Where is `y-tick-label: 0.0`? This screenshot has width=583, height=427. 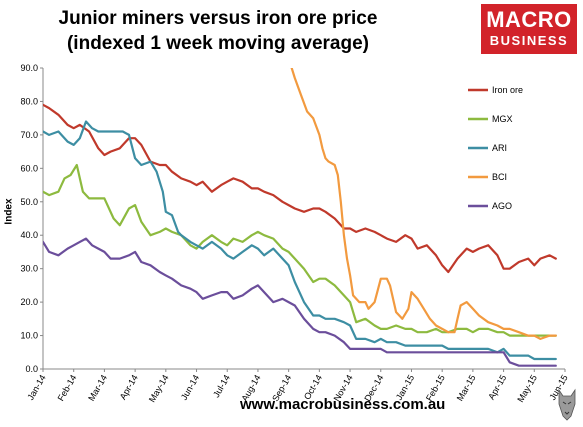 y-tick-label: 0.0 is located at coordinates (31, 369).